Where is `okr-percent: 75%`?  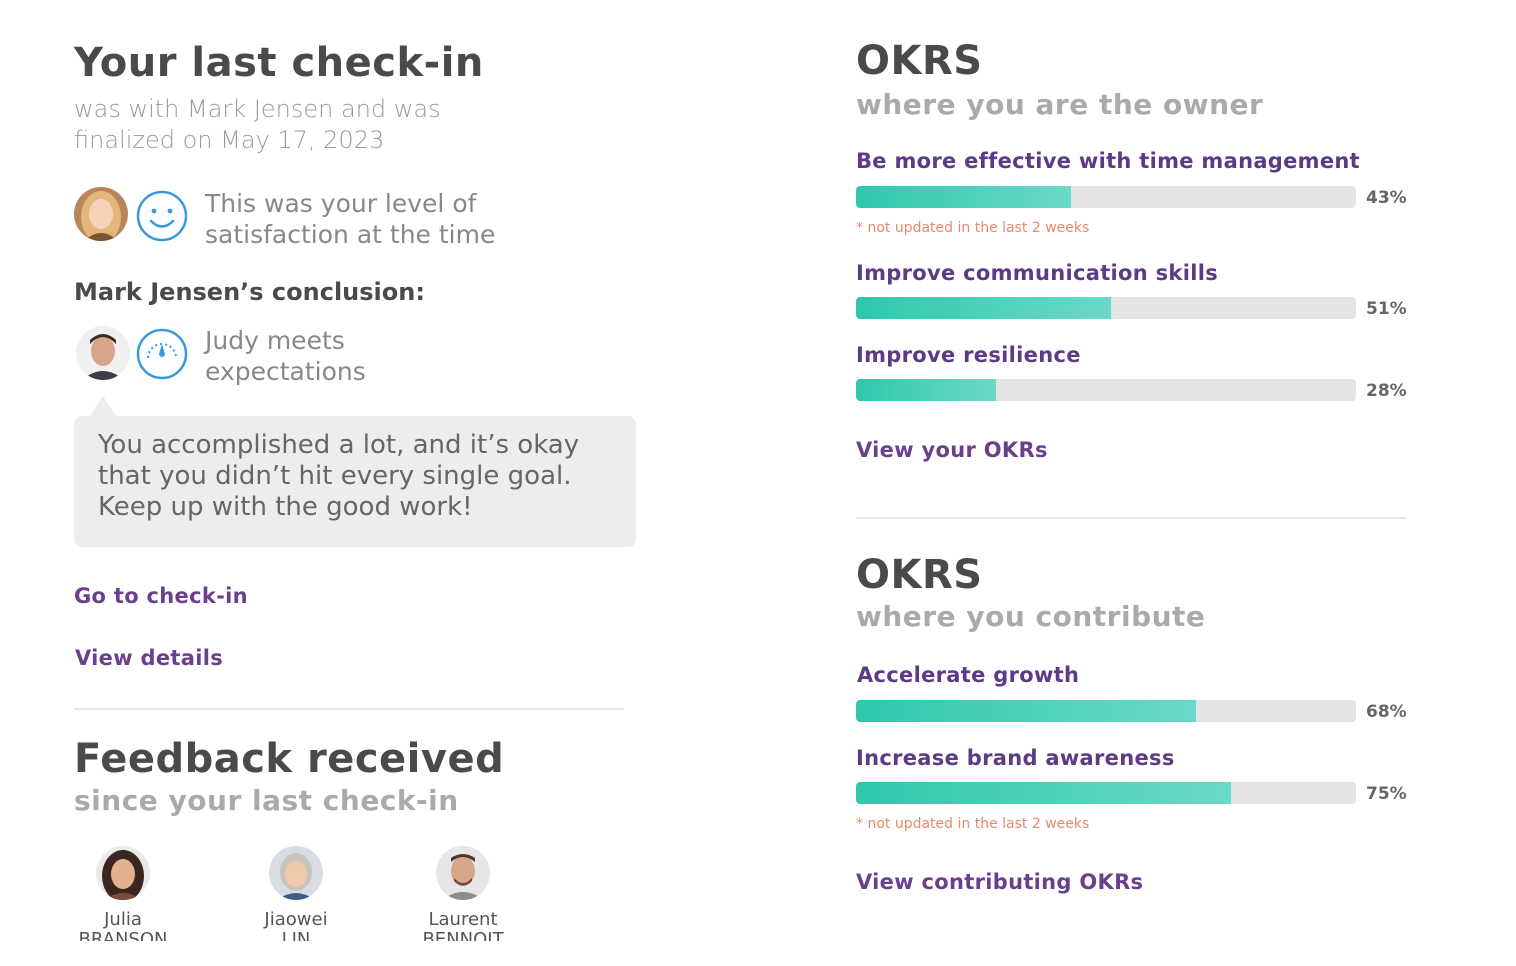 okr-percent: 75% is located at coordinates (1386, 794).